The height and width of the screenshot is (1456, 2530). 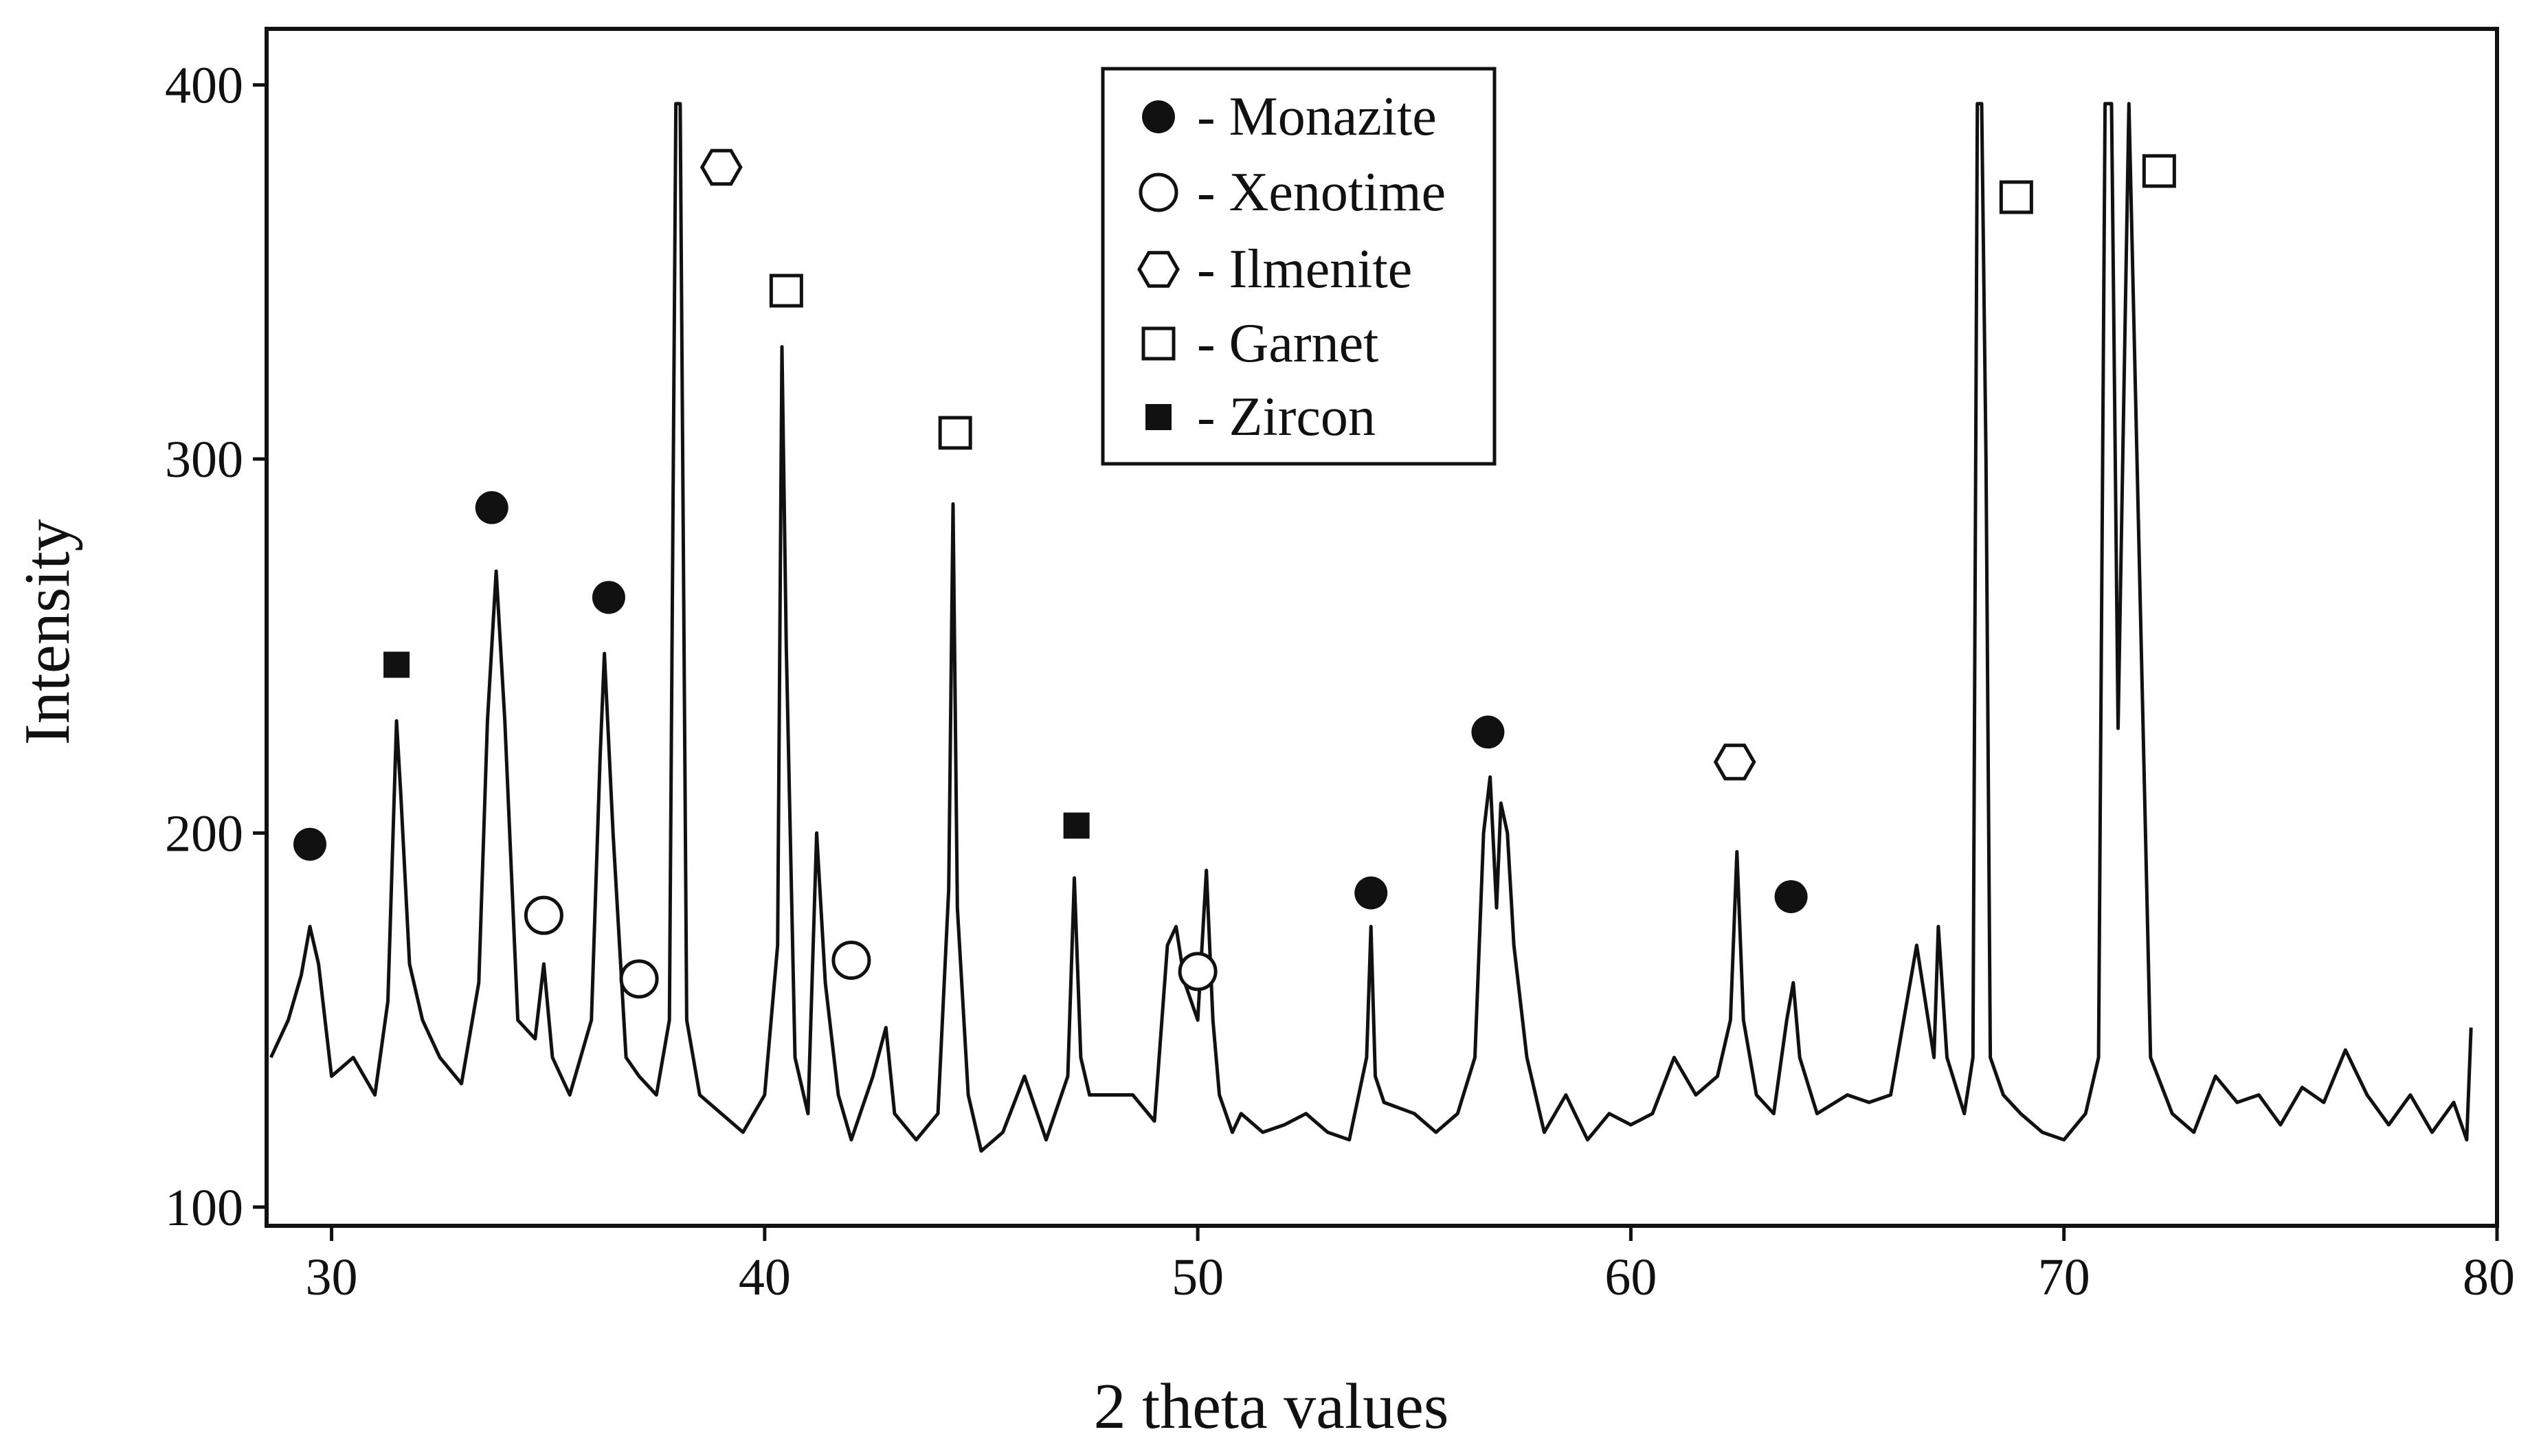 I want to click on y-tick-label: 100, so click(x=204, y=1208).